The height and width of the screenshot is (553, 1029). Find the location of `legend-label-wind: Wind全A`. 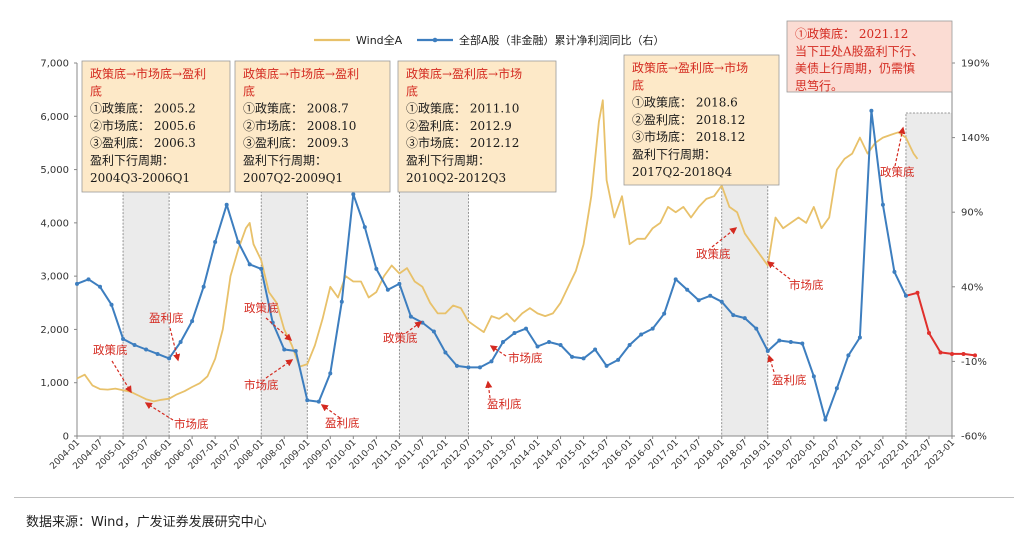

legend-label-wind: Wind全A is located at coordinates (379, 40).